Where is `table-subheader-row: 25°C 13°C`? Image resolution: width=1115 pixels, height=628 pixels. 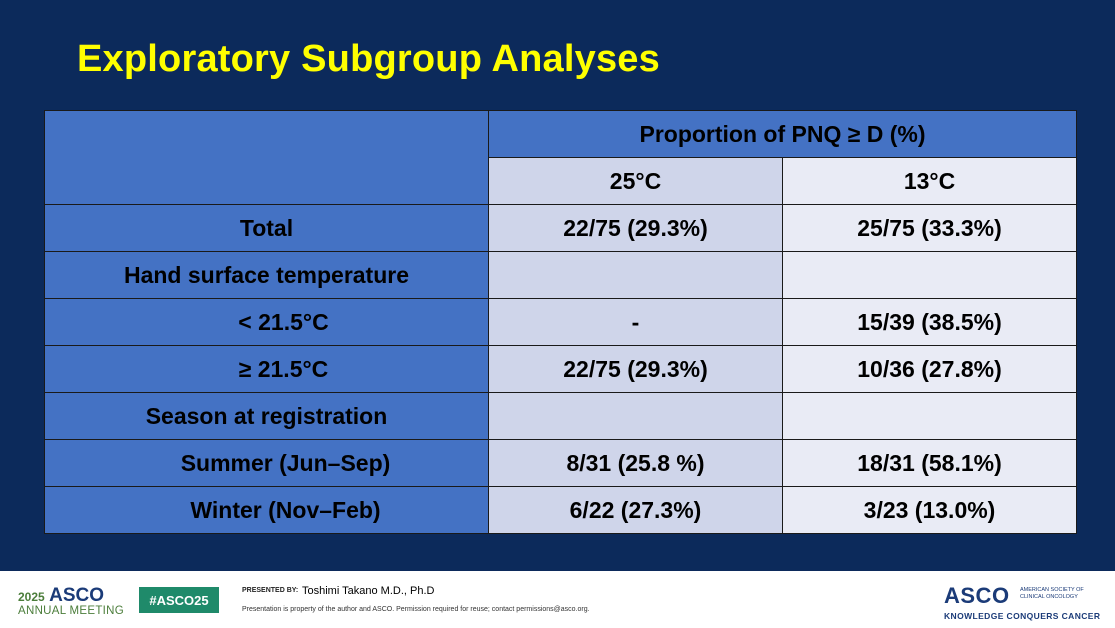 table-subheader-row: 25°C 13°C is located at coordinates (561, 181).